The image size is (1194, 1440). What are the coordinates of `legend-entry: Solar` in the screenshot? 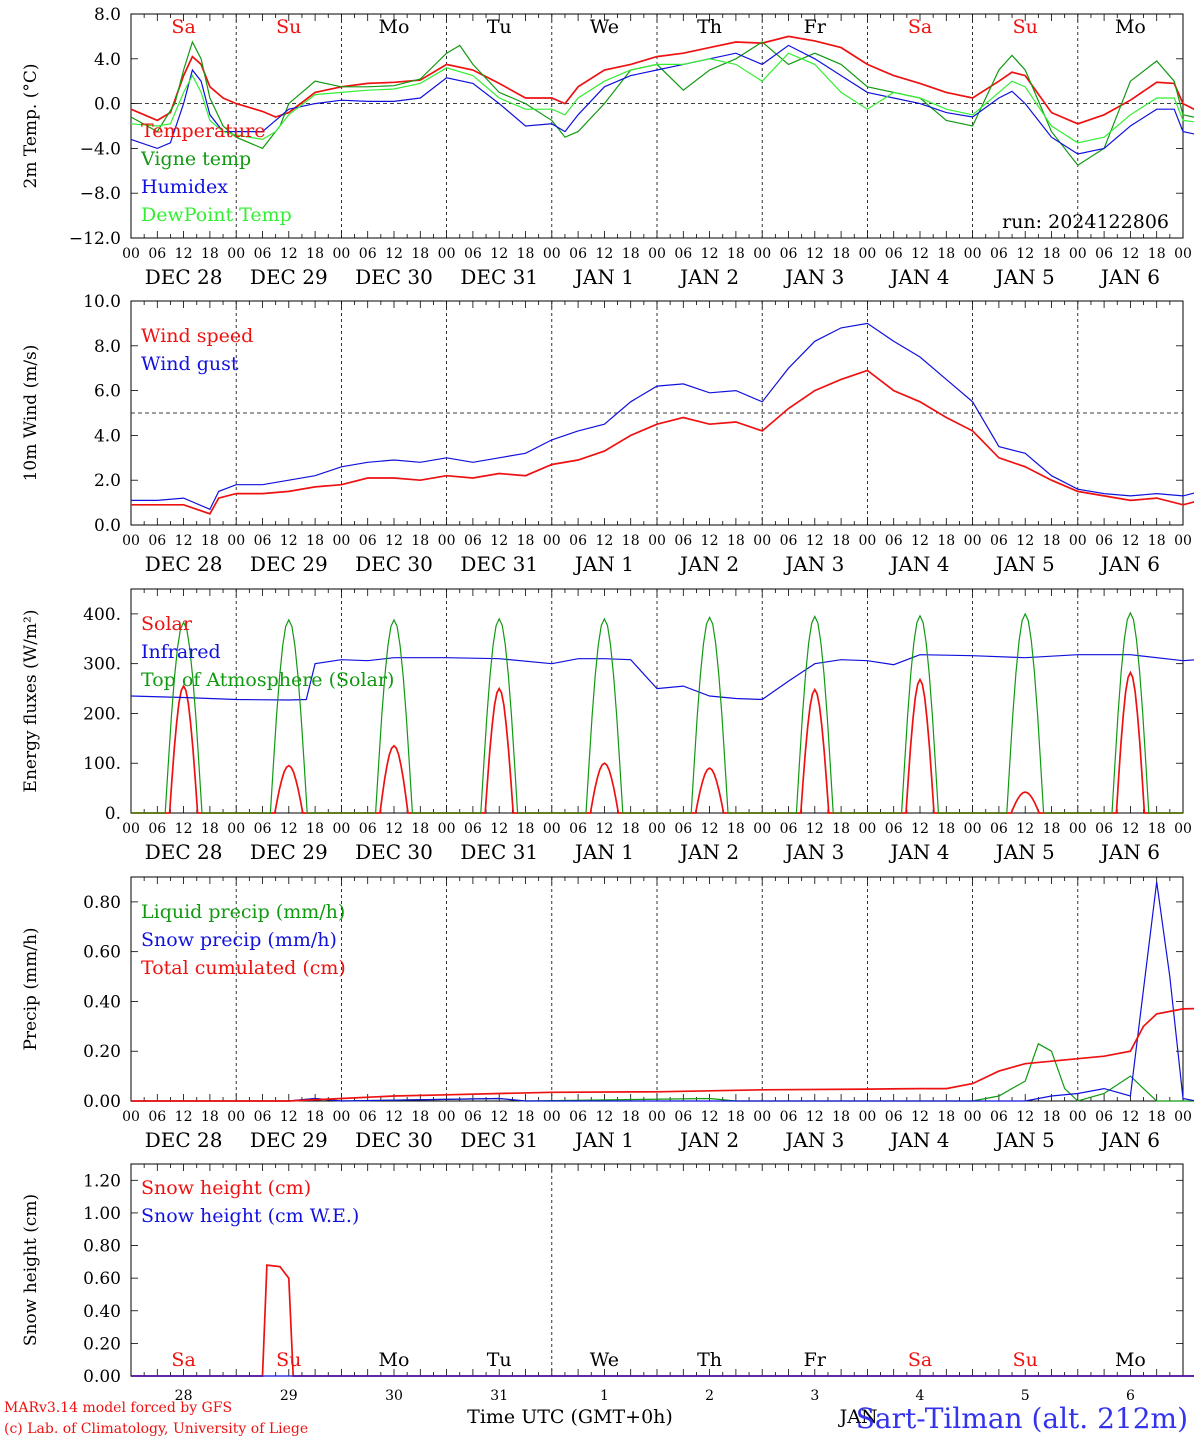 It's located at (167, 624).